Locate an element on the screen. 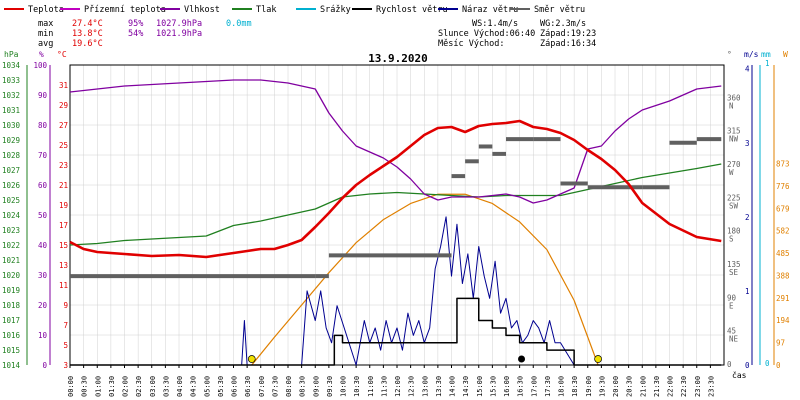  axis-mm-tick: 0 is located at coordinates (767, 363).